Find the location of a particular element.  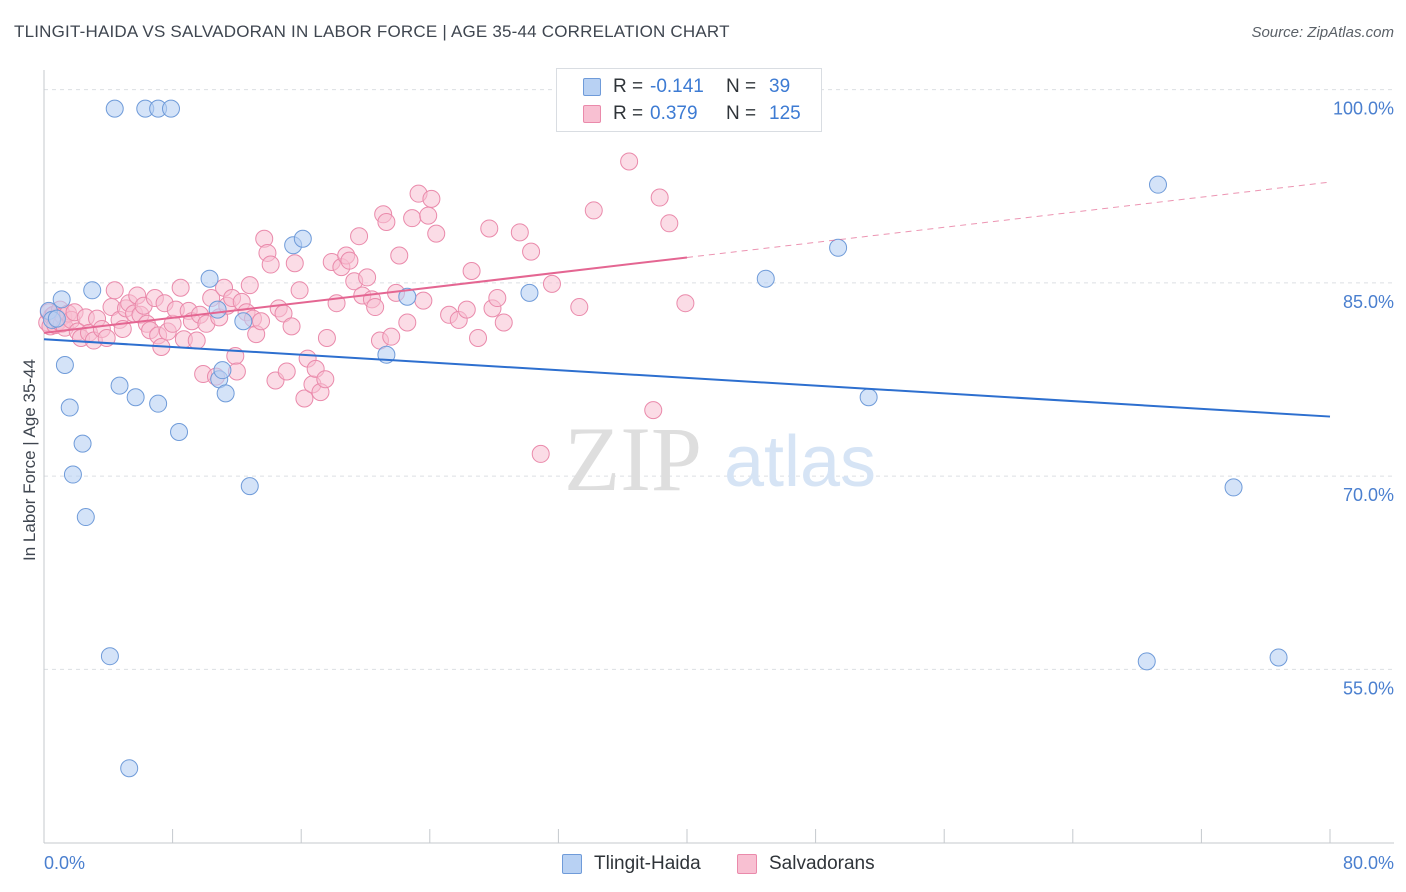

series-legend: Tlingit-Haida Salvadorans is located at coordinates (703, 865).